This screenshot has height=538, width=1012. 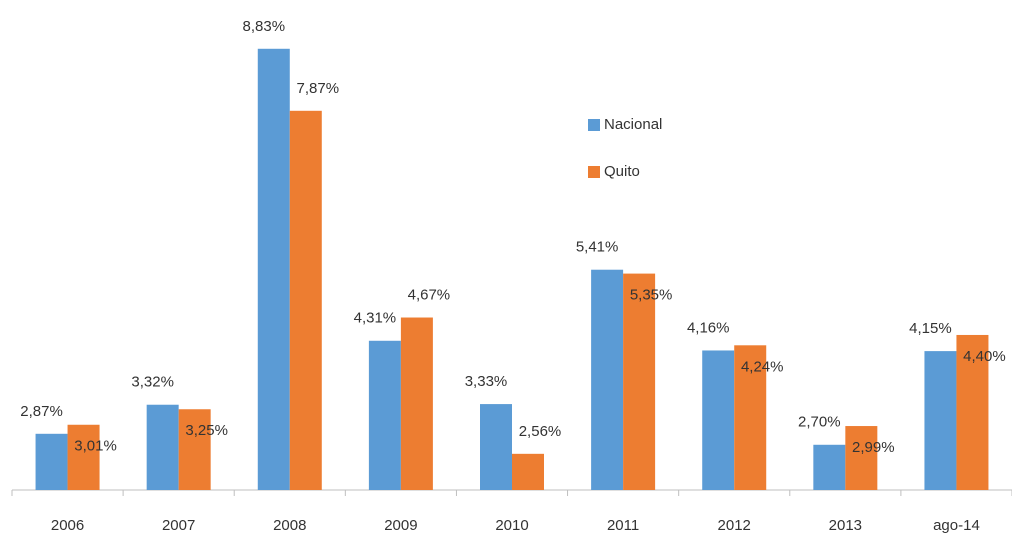 I want to click on x-tick-label: 2010, so click(x=511, y=525).